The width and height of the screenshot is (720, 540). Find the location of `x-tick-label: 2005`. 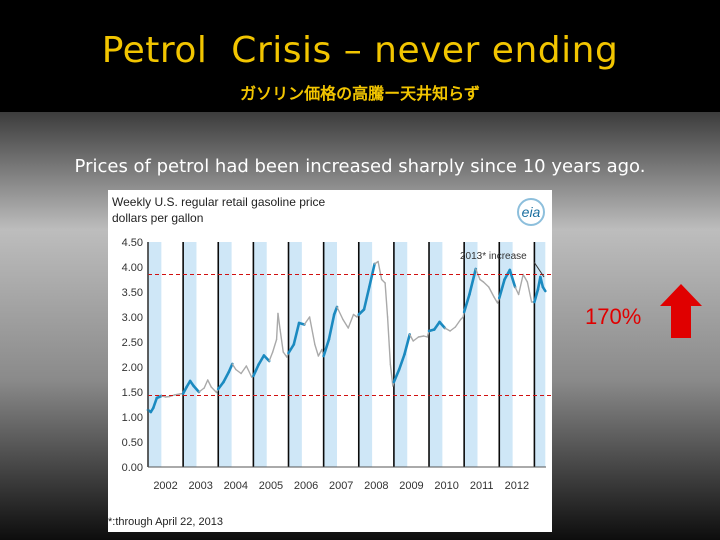

x-tick-label: 2005 is located at coordinates (271, 486).